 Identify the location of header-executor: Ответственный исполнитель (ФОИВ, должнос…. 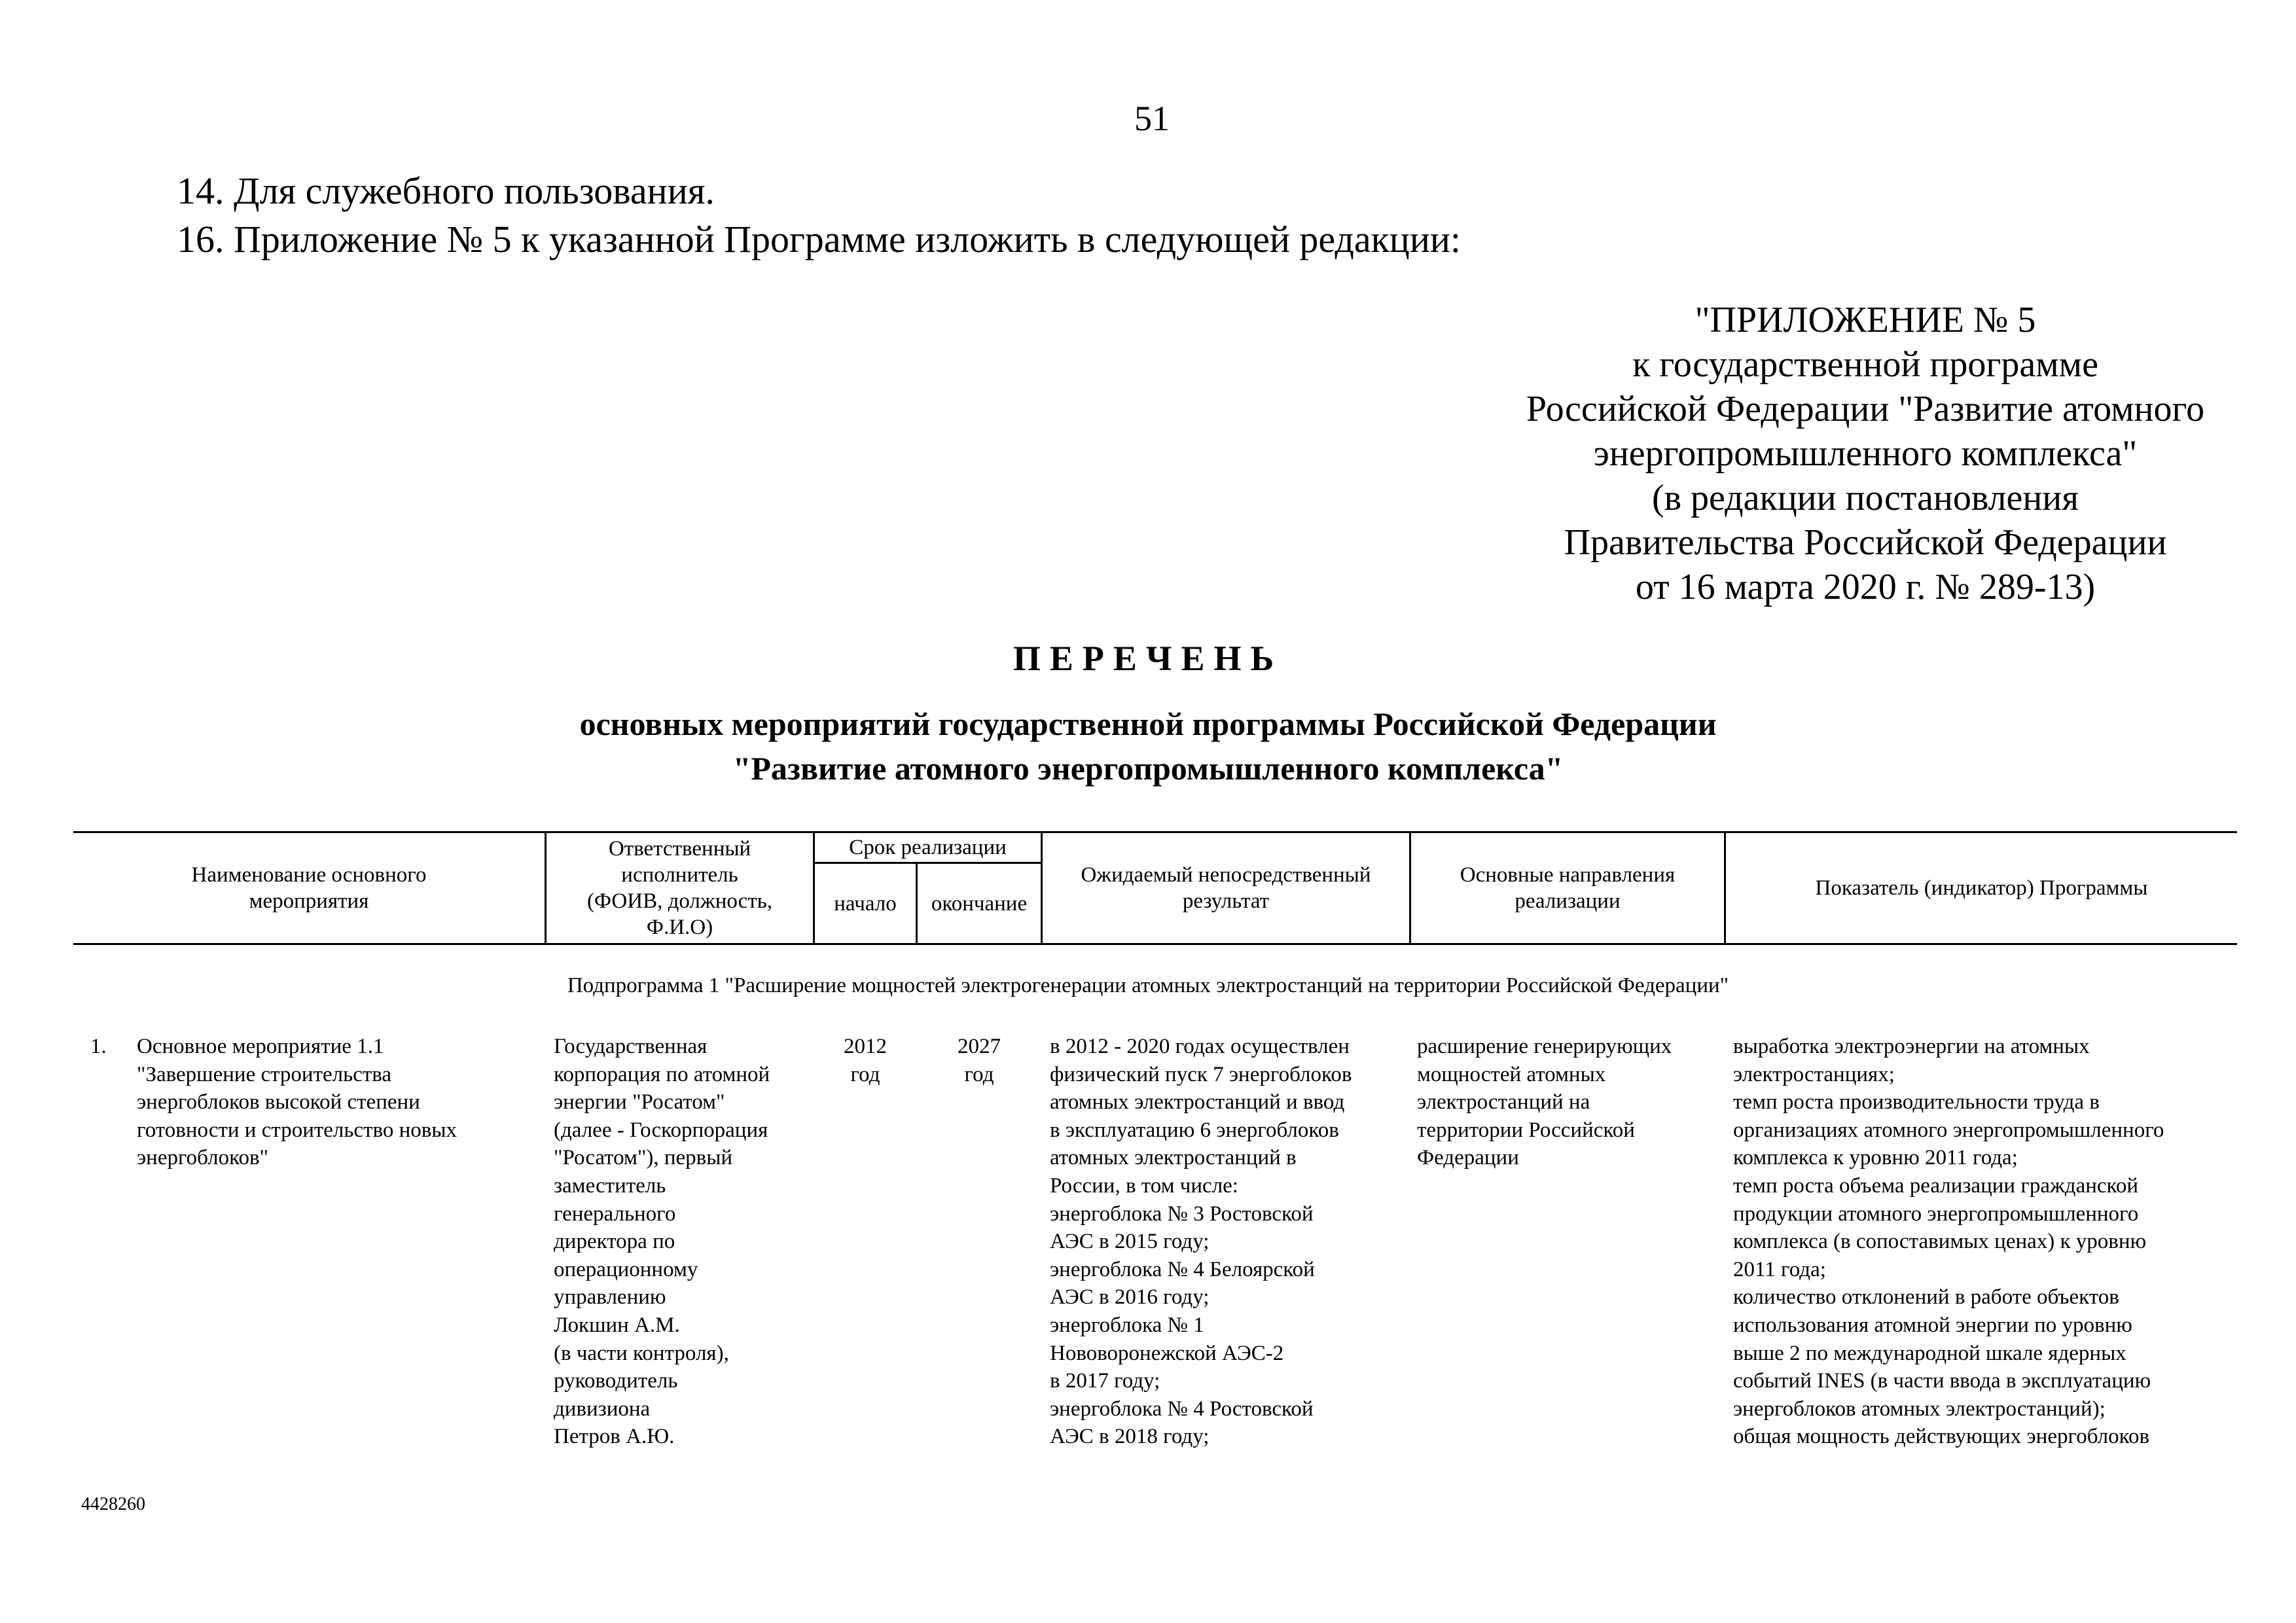
(679, 888).